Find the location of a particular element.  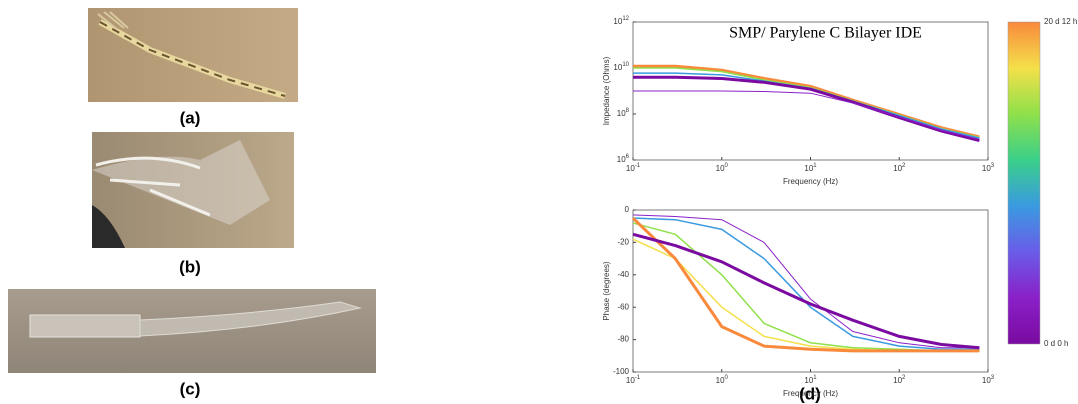

tick-label: 10⁸ is located at coordinates (623, 113).